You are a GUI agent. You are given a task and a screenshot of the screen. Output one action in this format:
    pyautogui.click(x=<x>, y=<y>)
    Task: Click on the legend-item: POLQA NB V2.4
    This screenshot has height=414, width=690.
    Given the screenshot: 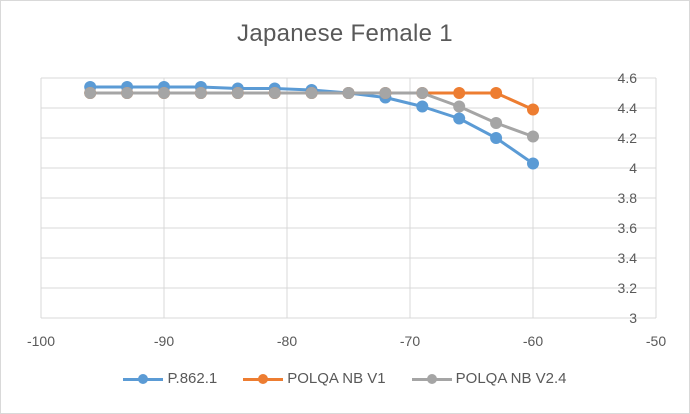 What is the action you would take?
    pyautogui.click(x=489, y=378)
    